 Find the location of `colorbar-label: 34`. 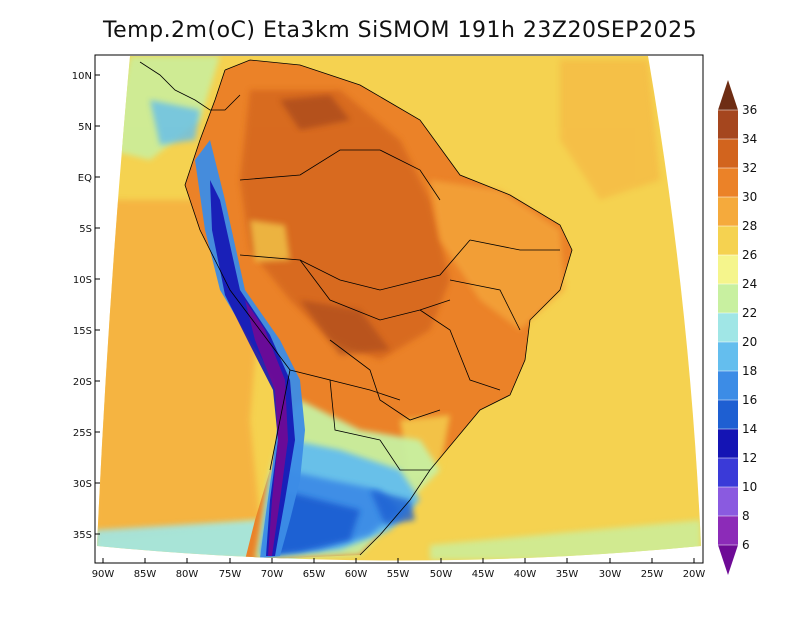

colorbar-label: 34 is located at coordinates (749, 139).